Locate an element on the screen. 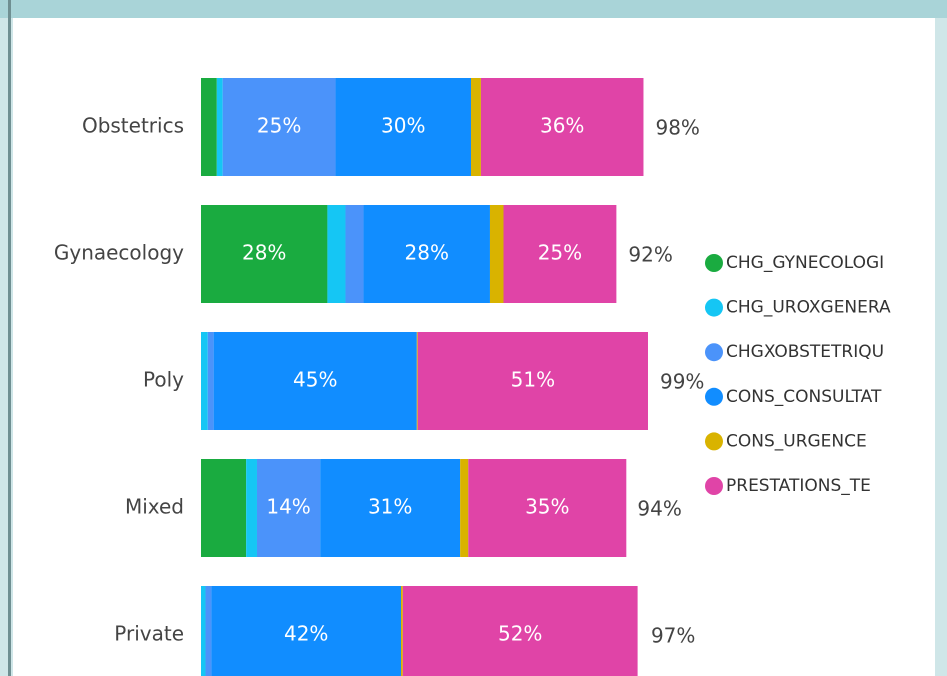 This screenshot has width=947, height=676. total-label: 94% is located at coordinates (659, 509).